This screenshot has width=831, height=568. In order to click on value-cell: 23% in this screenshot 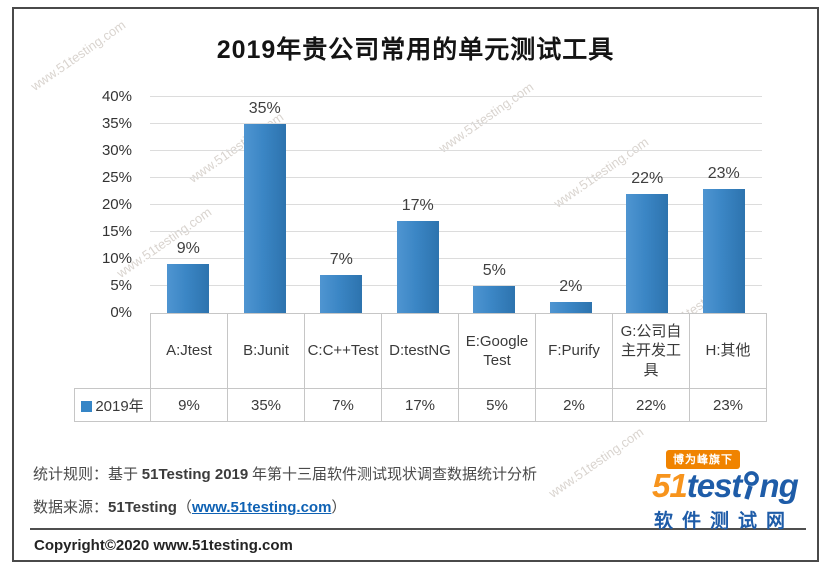, I will do `click(728, 405)`.